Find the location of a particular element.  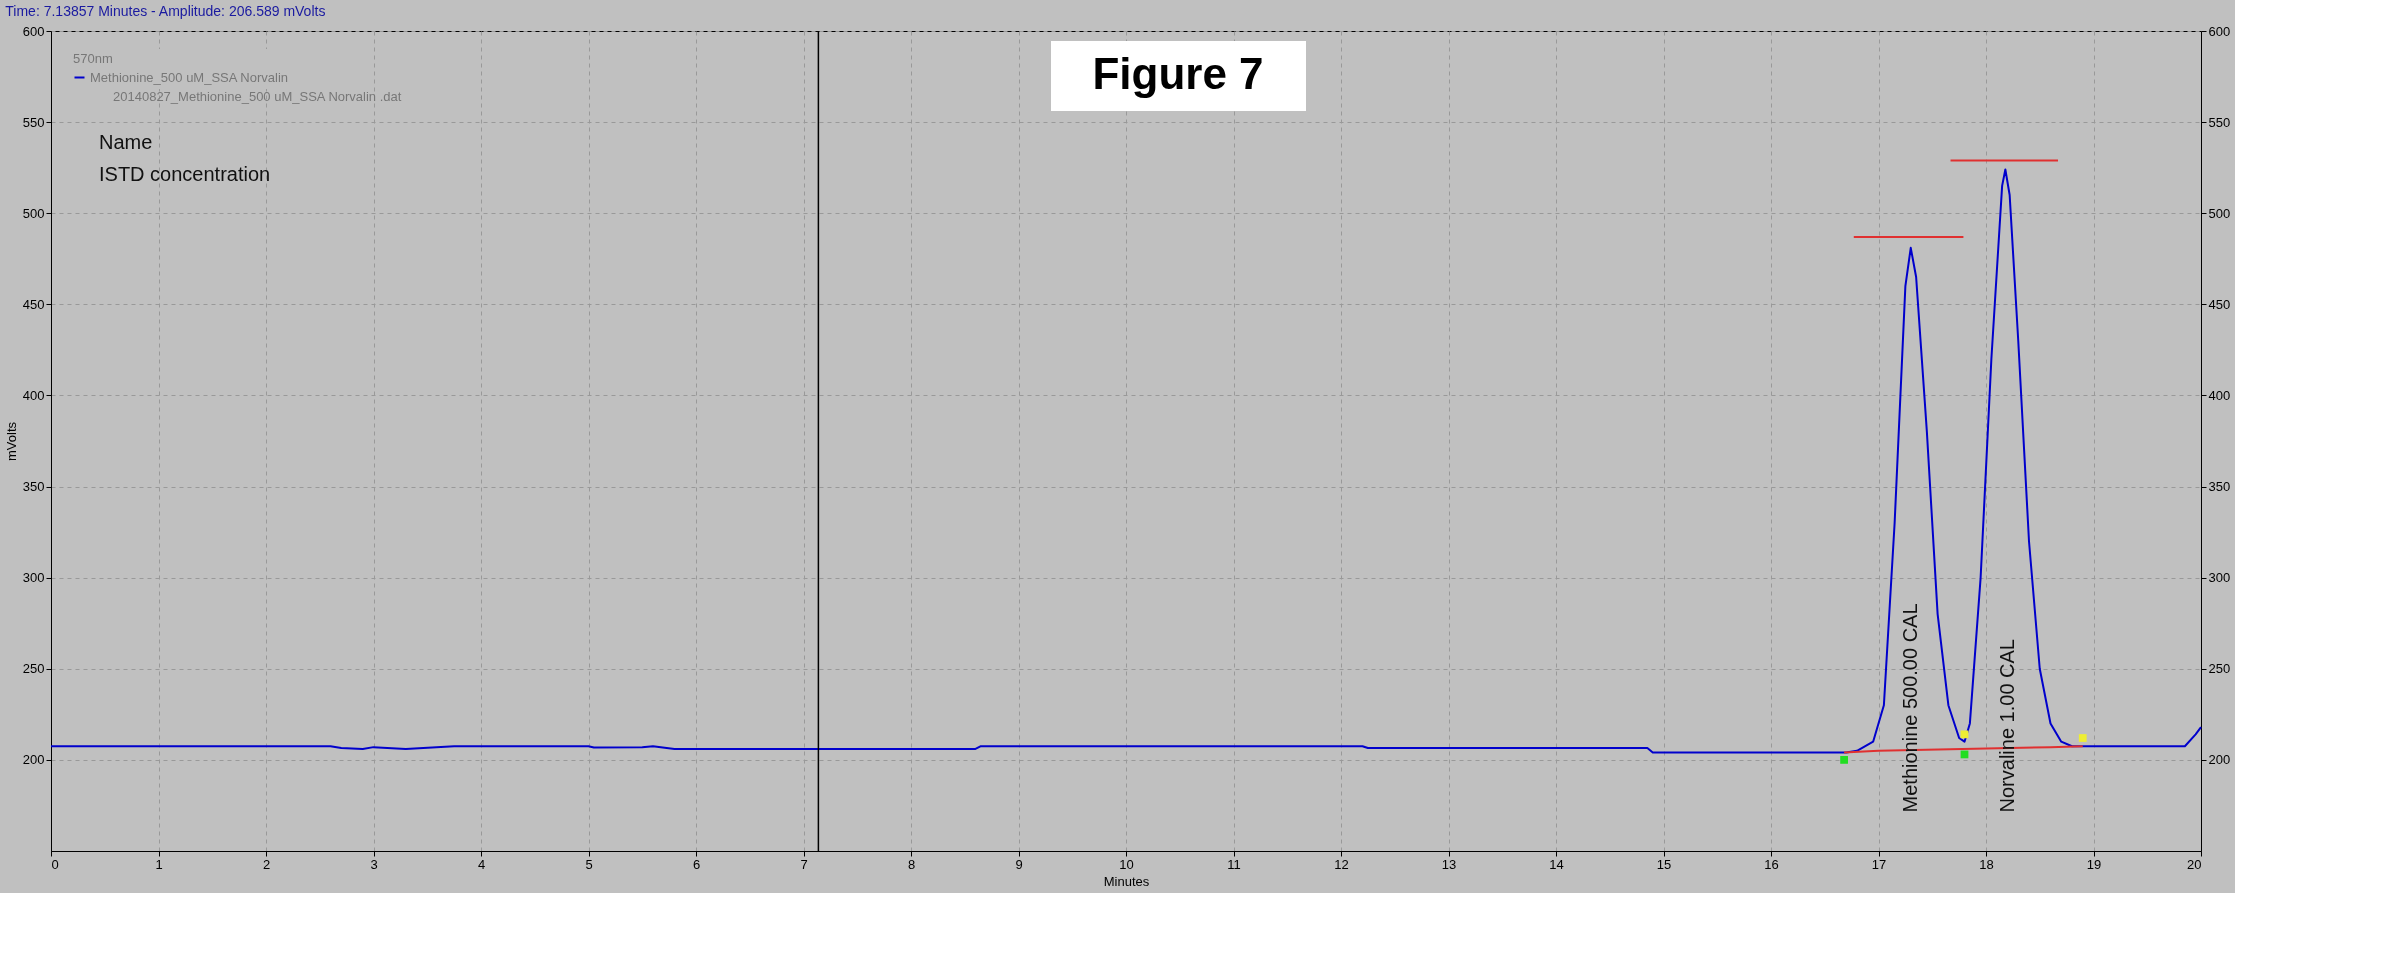

x-tick-label: 4 is located at coordinates (481, 864).